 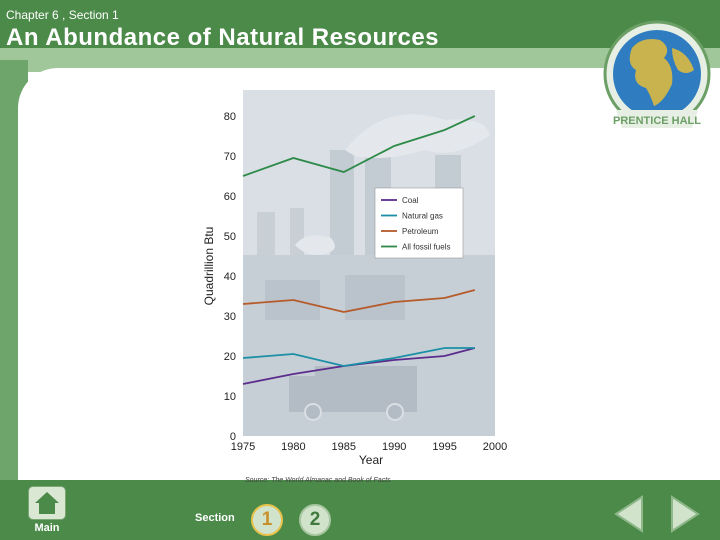 I want to click on legend-label: All fossil fuels, so click(x=426, y=247).